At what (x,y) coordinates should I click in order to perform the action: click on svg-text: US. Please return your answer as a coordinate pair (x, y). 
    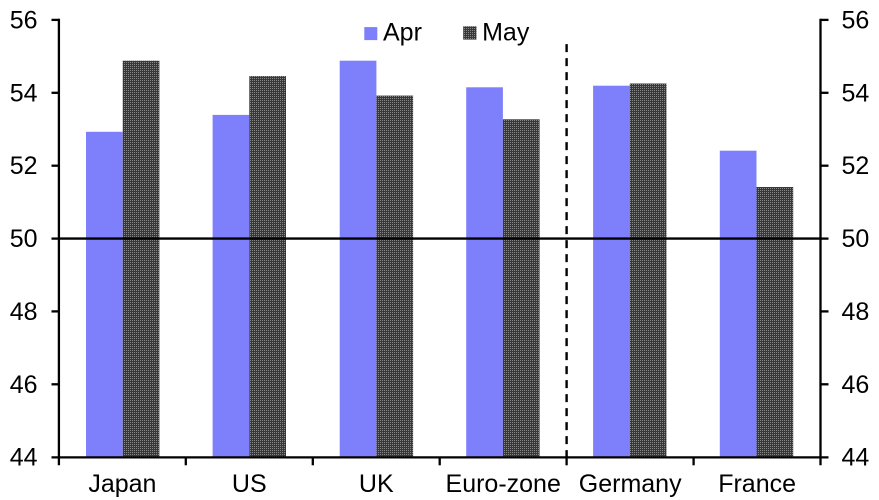
    Looking at the image, I should click on (249, 484).